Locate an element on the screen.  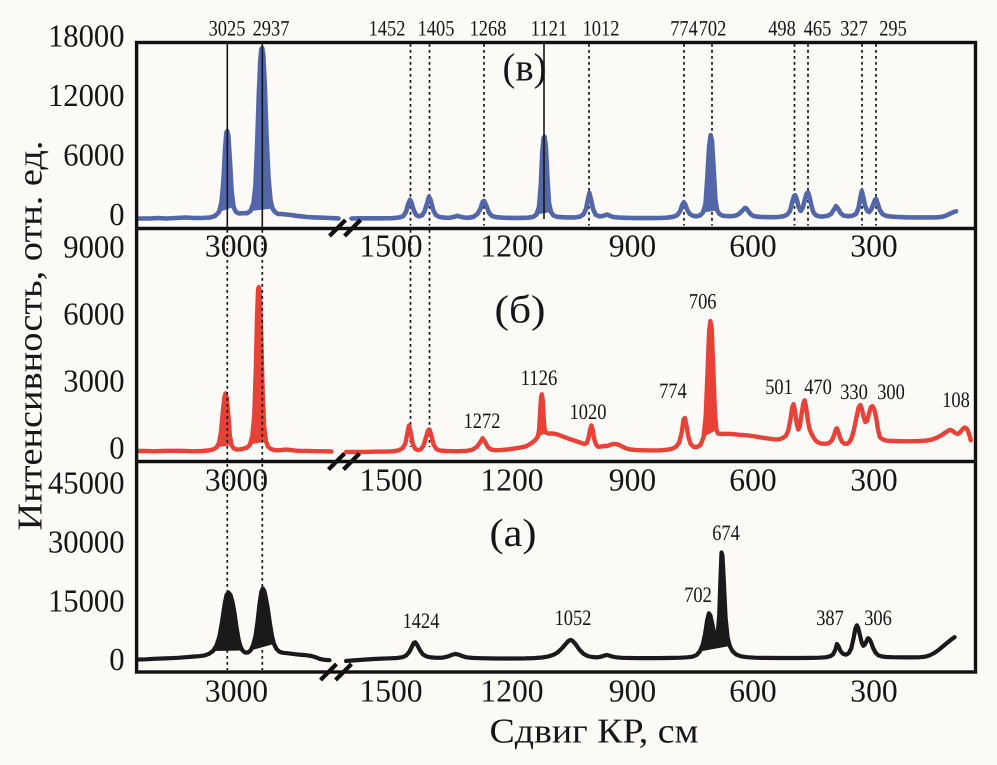
svg-text: 18000 is located at coordinates (86, 36).